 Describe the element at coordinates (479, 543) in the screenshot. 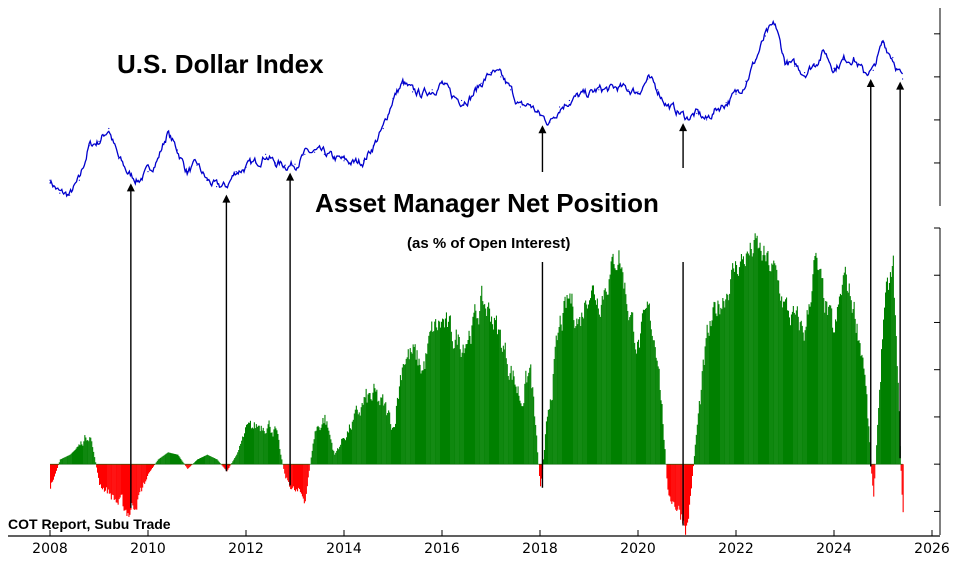

I see `x-axis: 2008 2010 2012 2014 2016 2018 2020 2022 2024 2026` at that location.